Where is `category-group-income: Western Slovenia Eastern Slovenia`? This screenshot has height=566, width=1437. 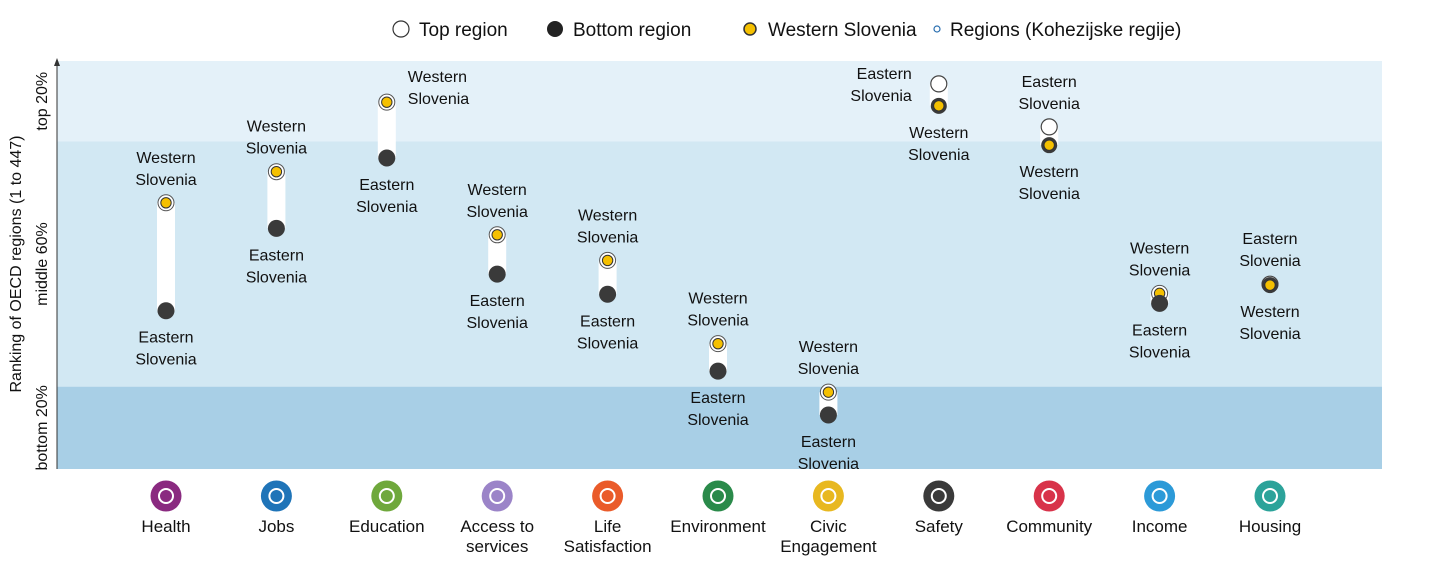 category-group-income: Western Slovenia Eastern Slovenia is located at coordinates (1159, 300).